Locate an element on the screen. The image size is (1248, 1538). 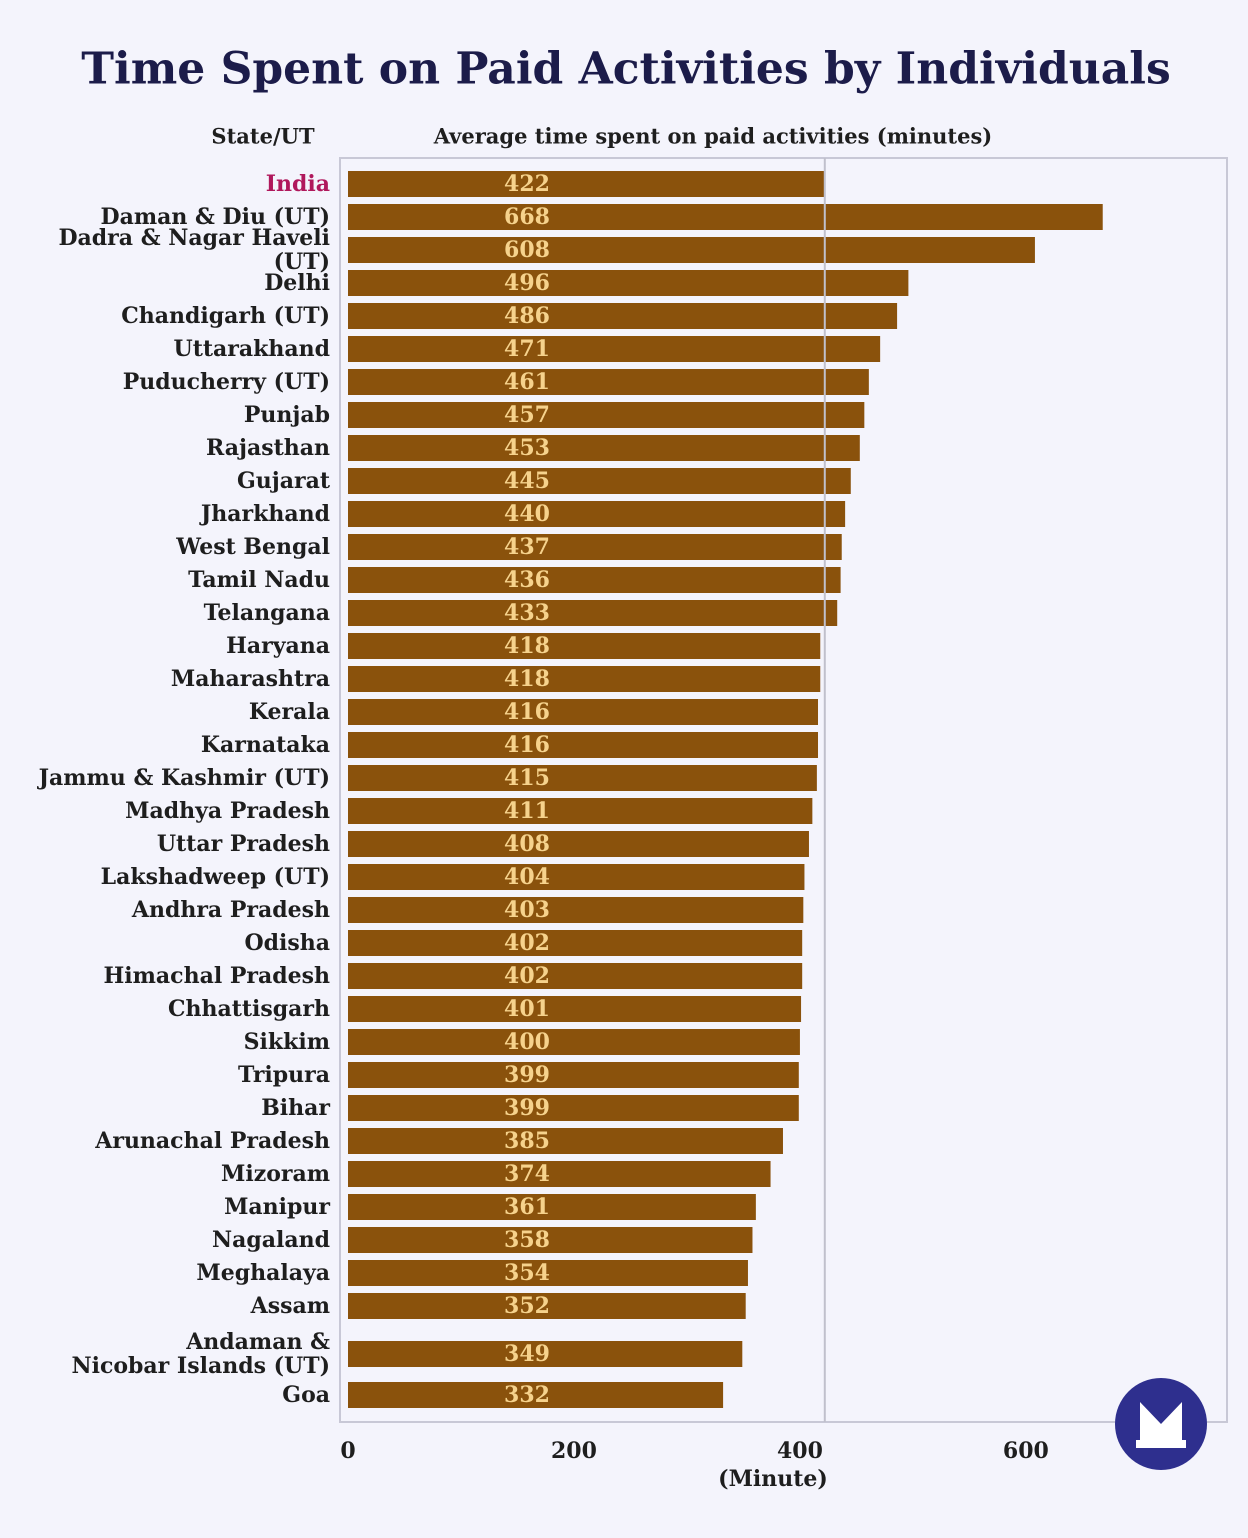
x-axis-title: (Minute) is located at coordinates (773, 1479).